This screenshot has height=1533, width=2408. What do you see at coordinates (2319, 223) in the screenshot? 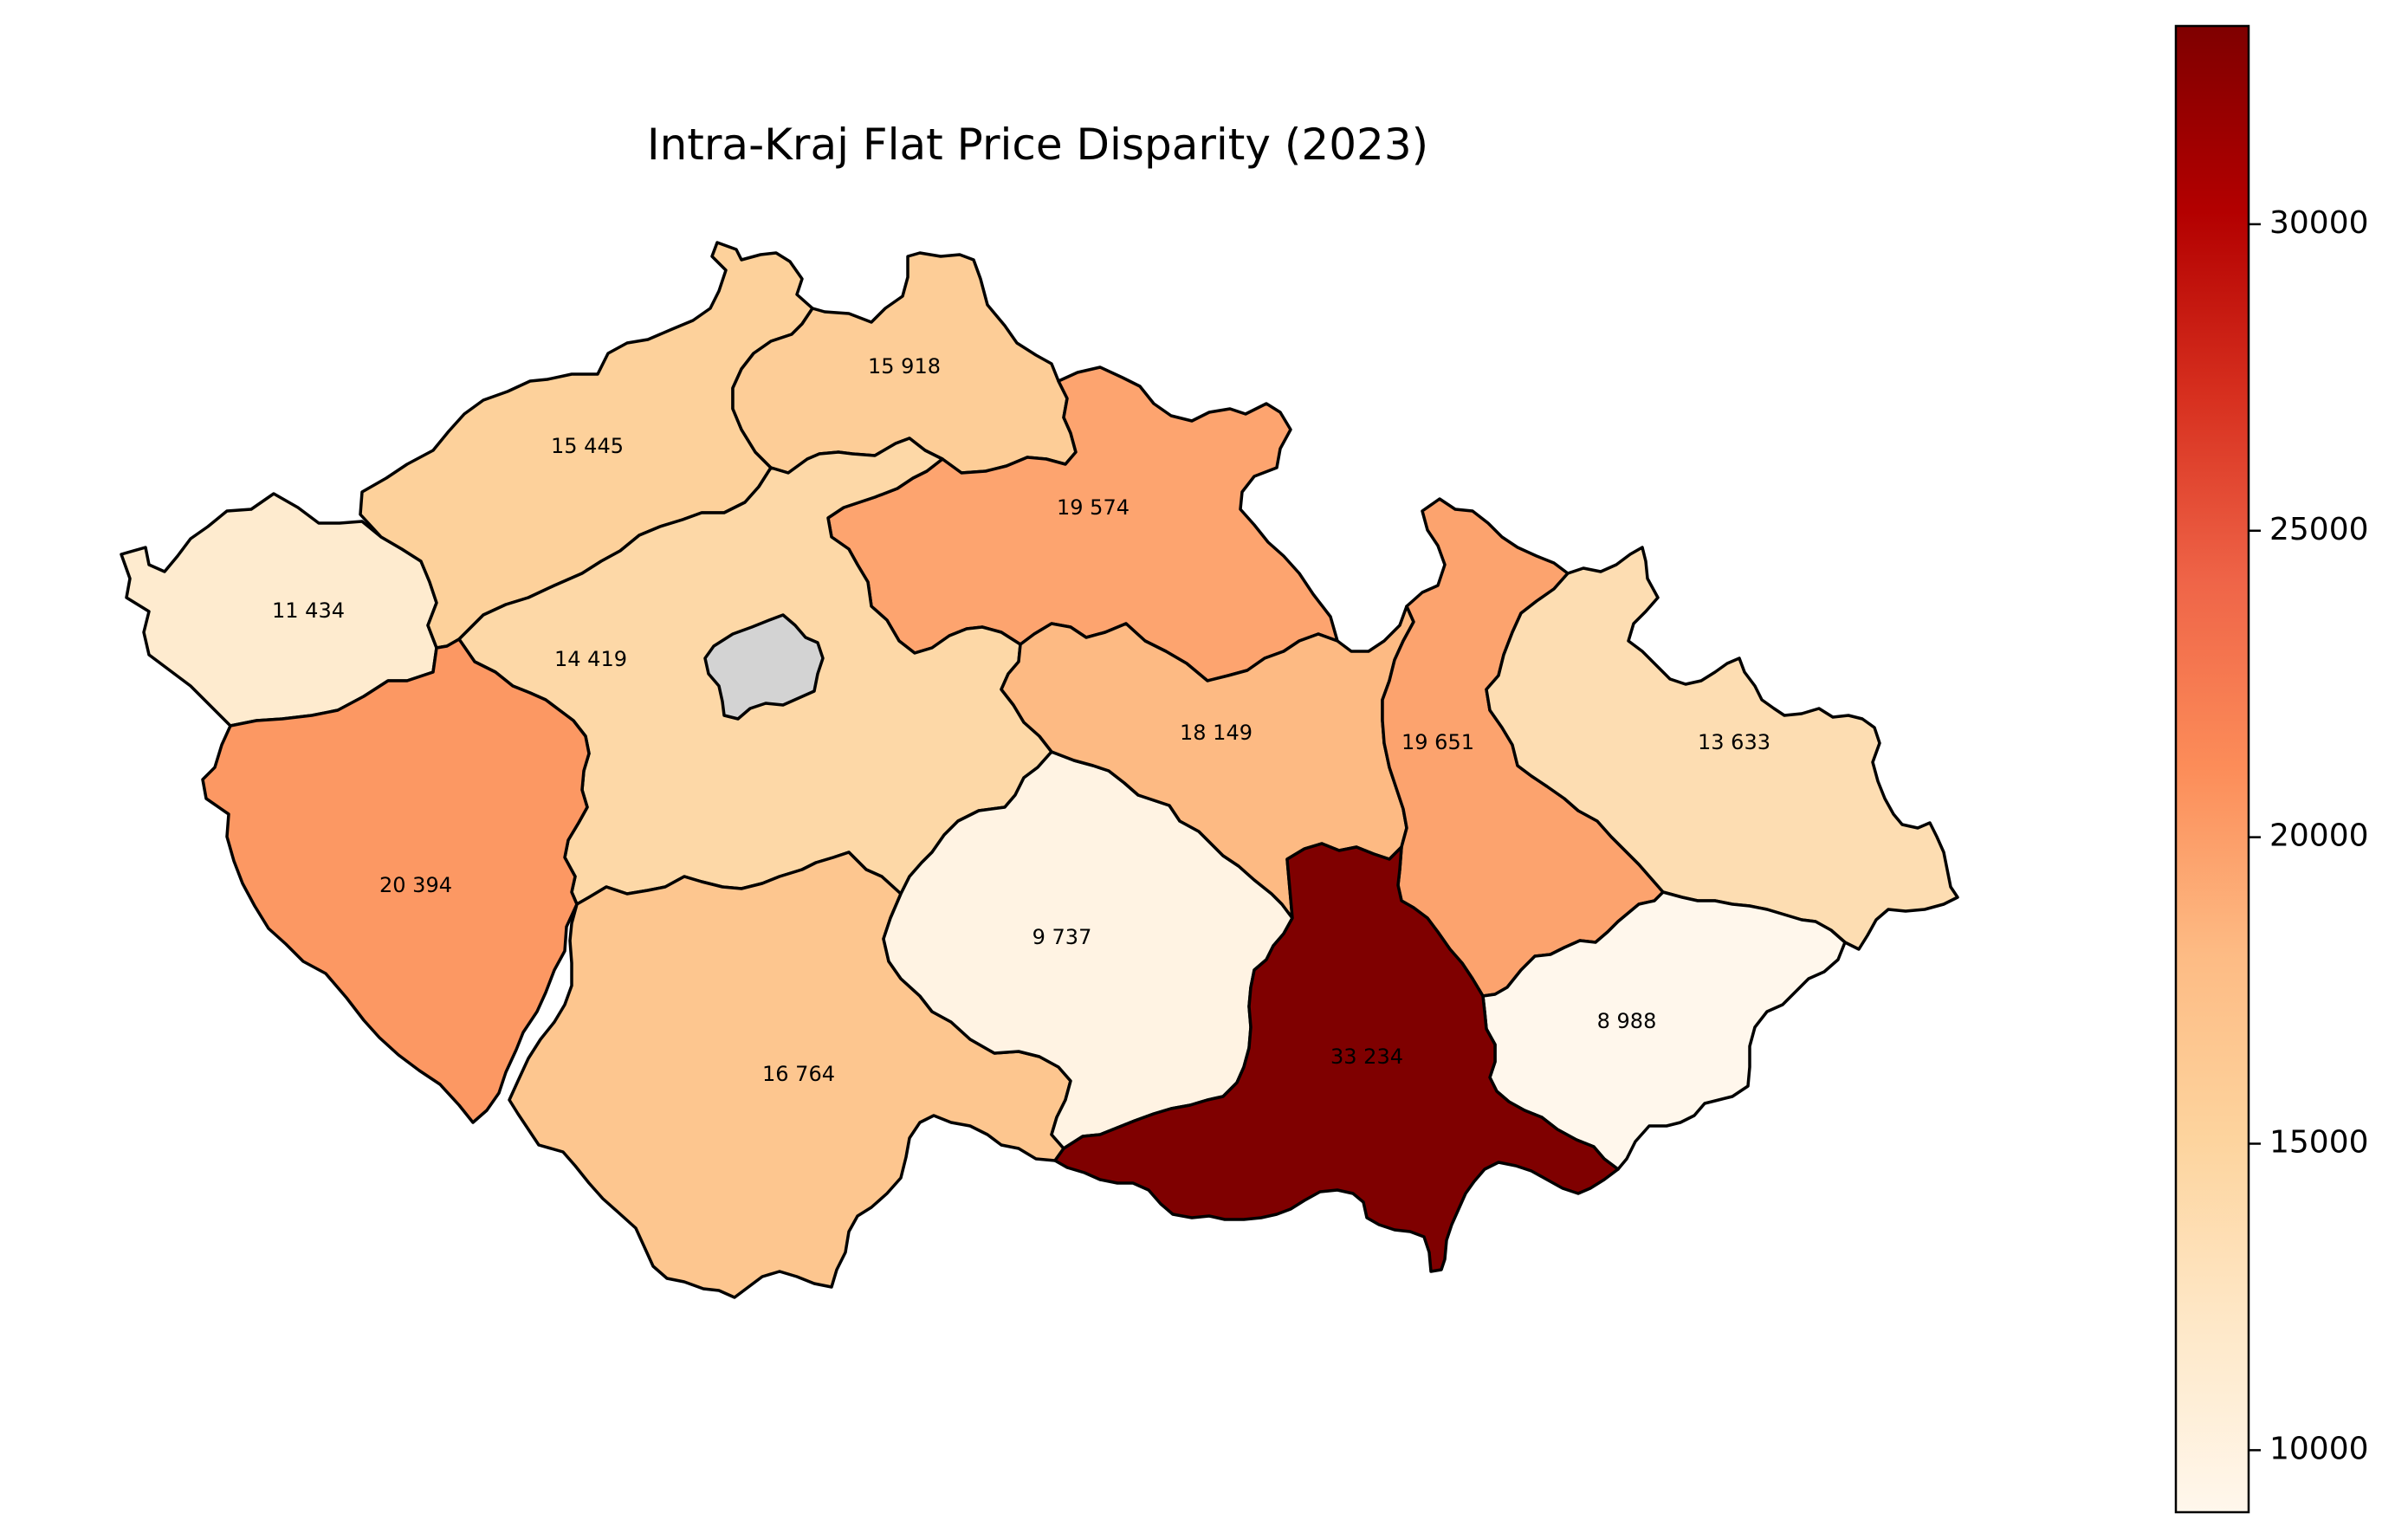
I see `colorbar-tick-label: 30000` at bounding box center [2319, 223].